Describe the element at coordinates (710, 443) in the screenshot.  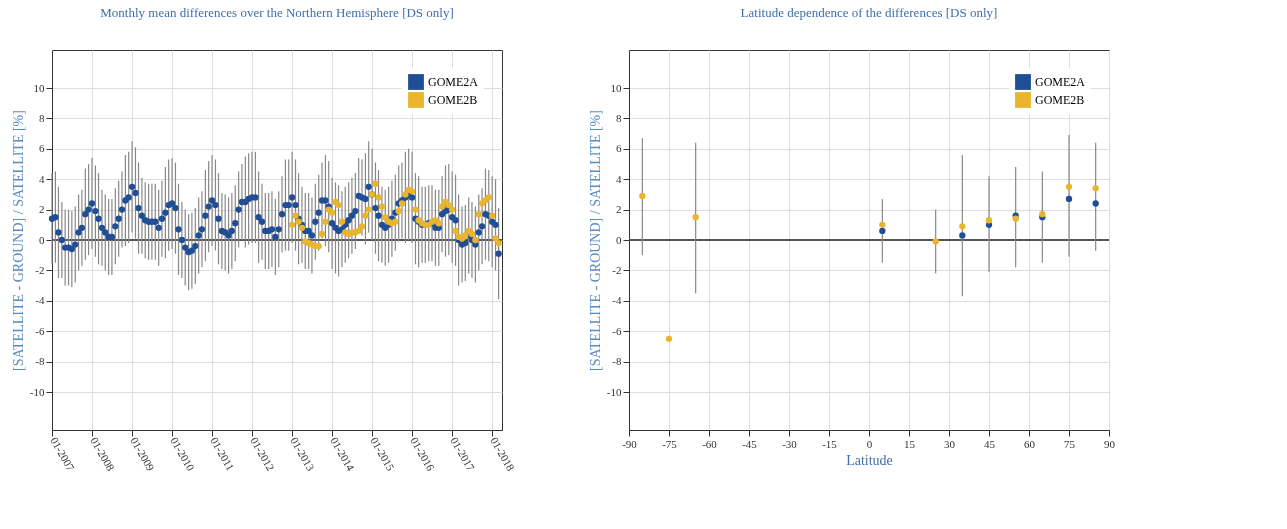
I see `x-tick-label: -60` at that location.